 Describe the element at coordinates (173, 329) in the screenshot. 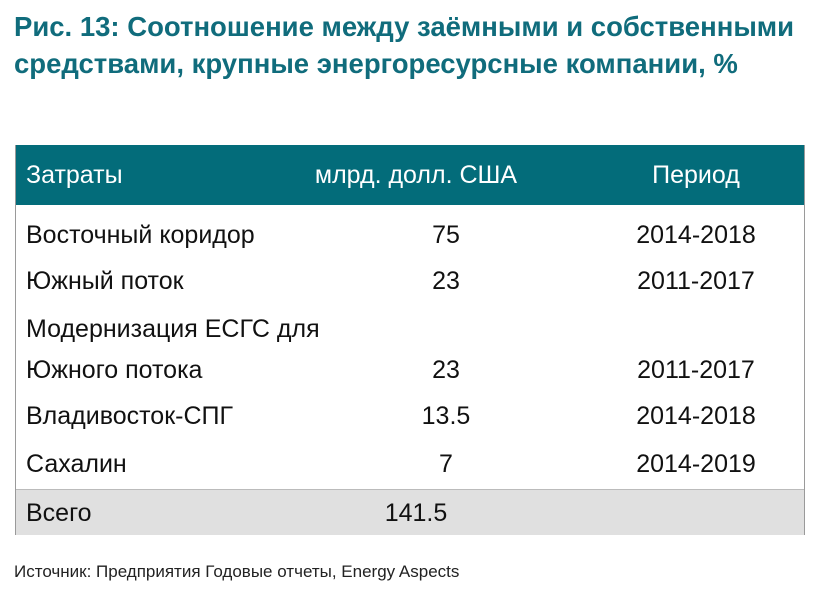

I see `row-name: Модернизация ЕСГС для` at that location.